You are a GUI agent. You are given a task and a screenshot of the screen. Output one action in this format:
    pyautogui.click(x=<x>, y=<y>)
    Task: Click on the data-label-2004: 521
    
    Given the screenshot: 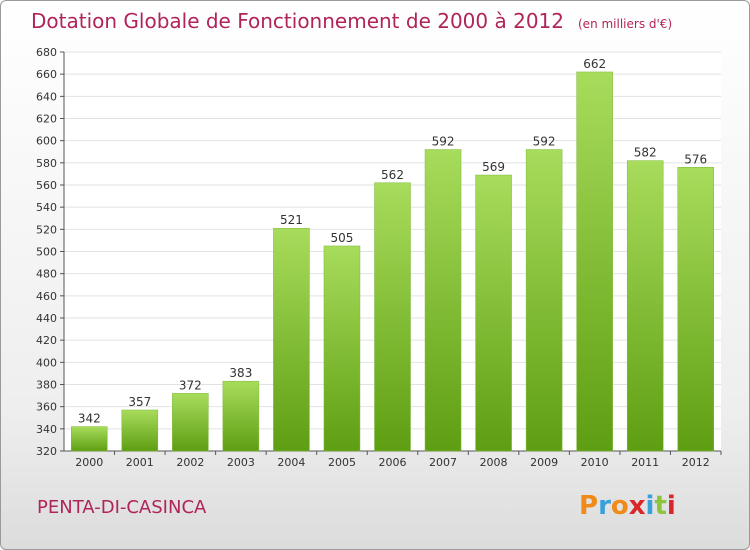 What is the action you would take?
    pyautogui.click(x=291, y=220)
    